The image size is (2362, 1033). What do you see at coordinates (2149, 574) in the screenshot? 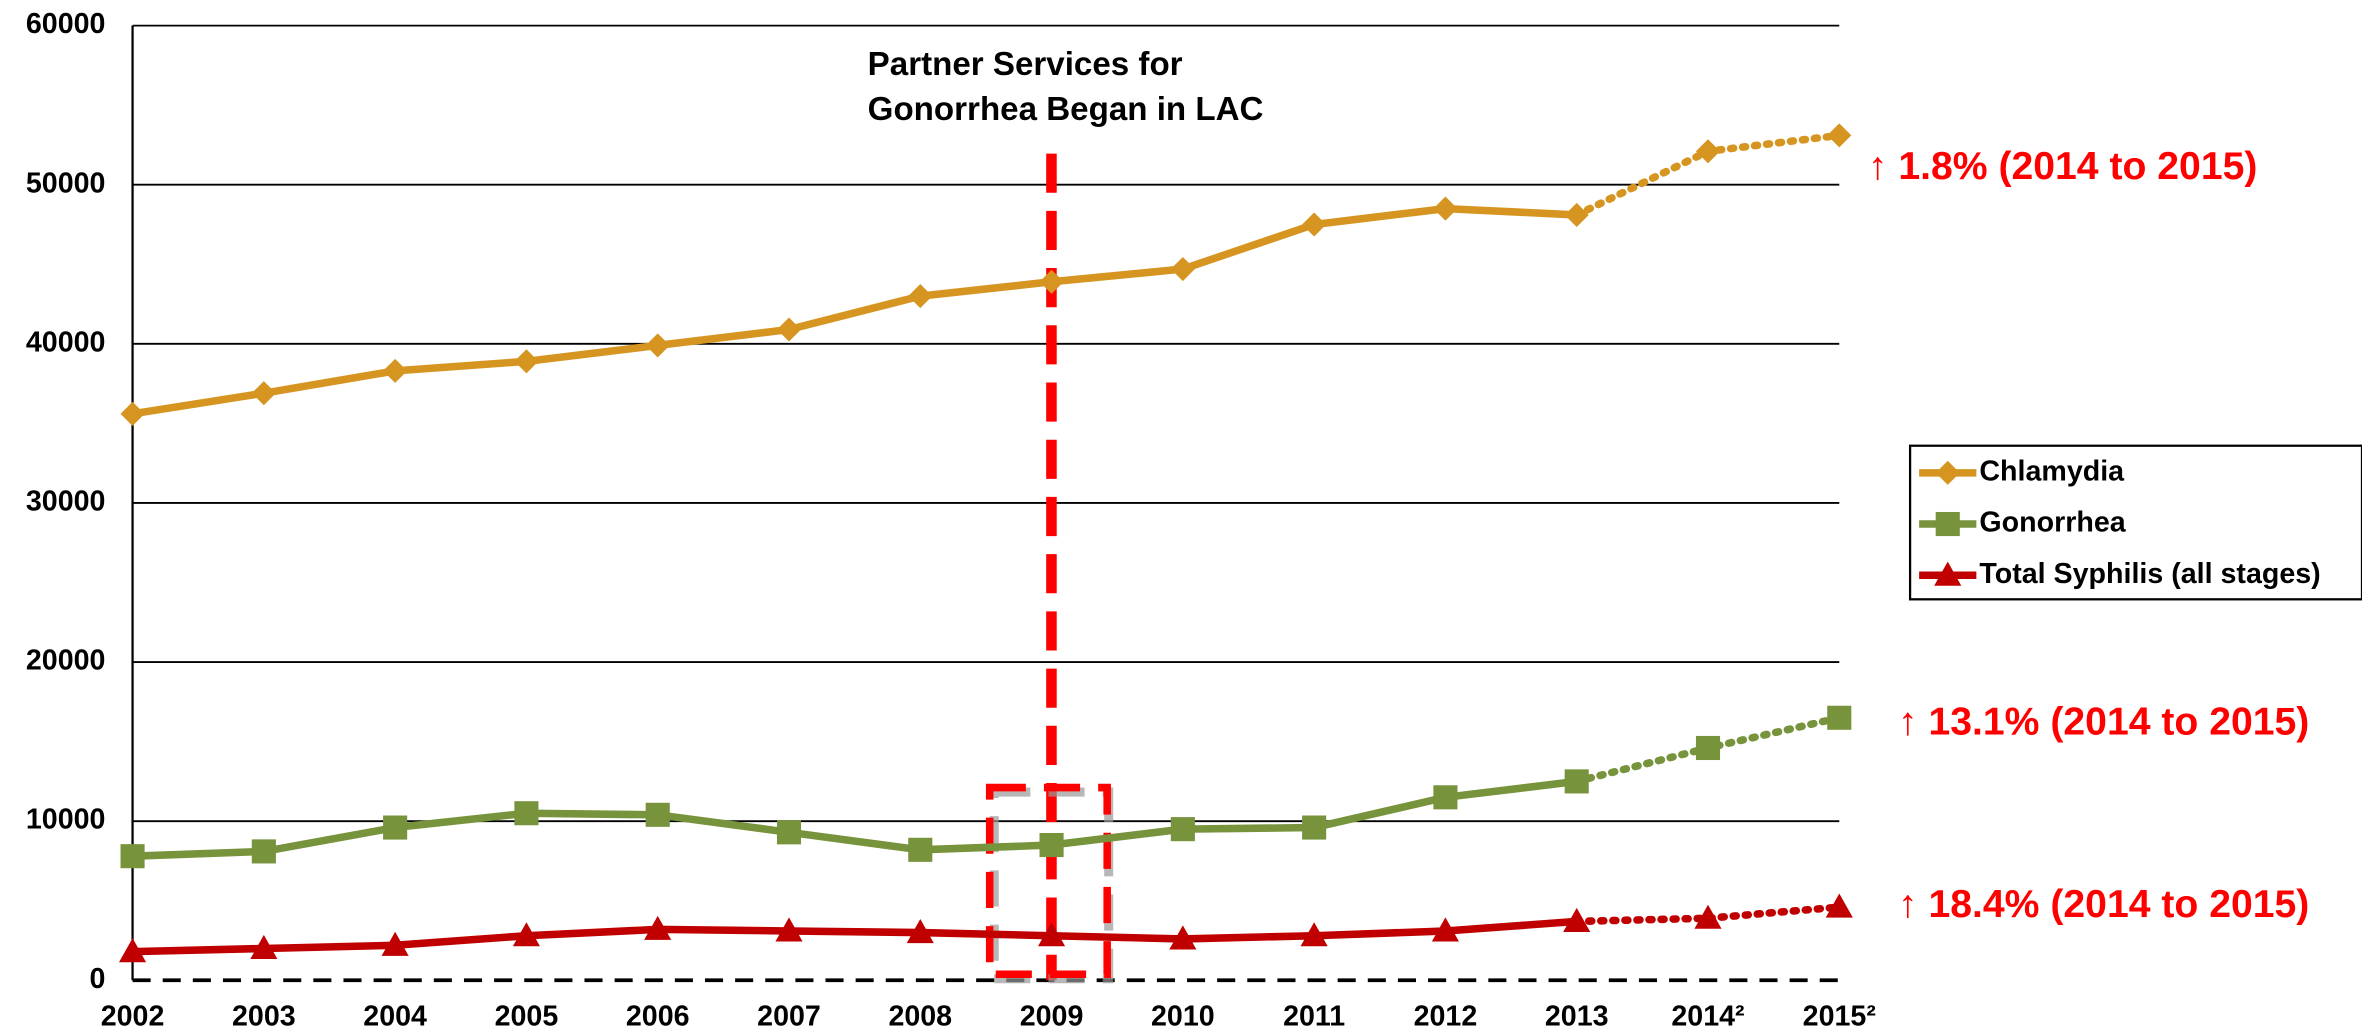
I see `legend-label: Total Syphilis (all stages)` at bounding box center [2149, 574].